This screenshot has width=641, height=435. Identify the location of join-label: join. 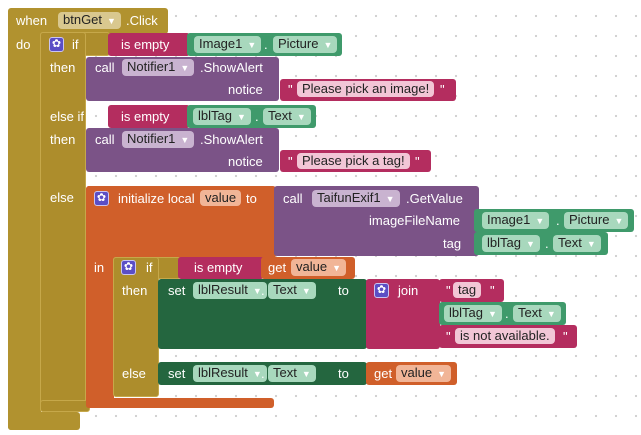
(408, 290).